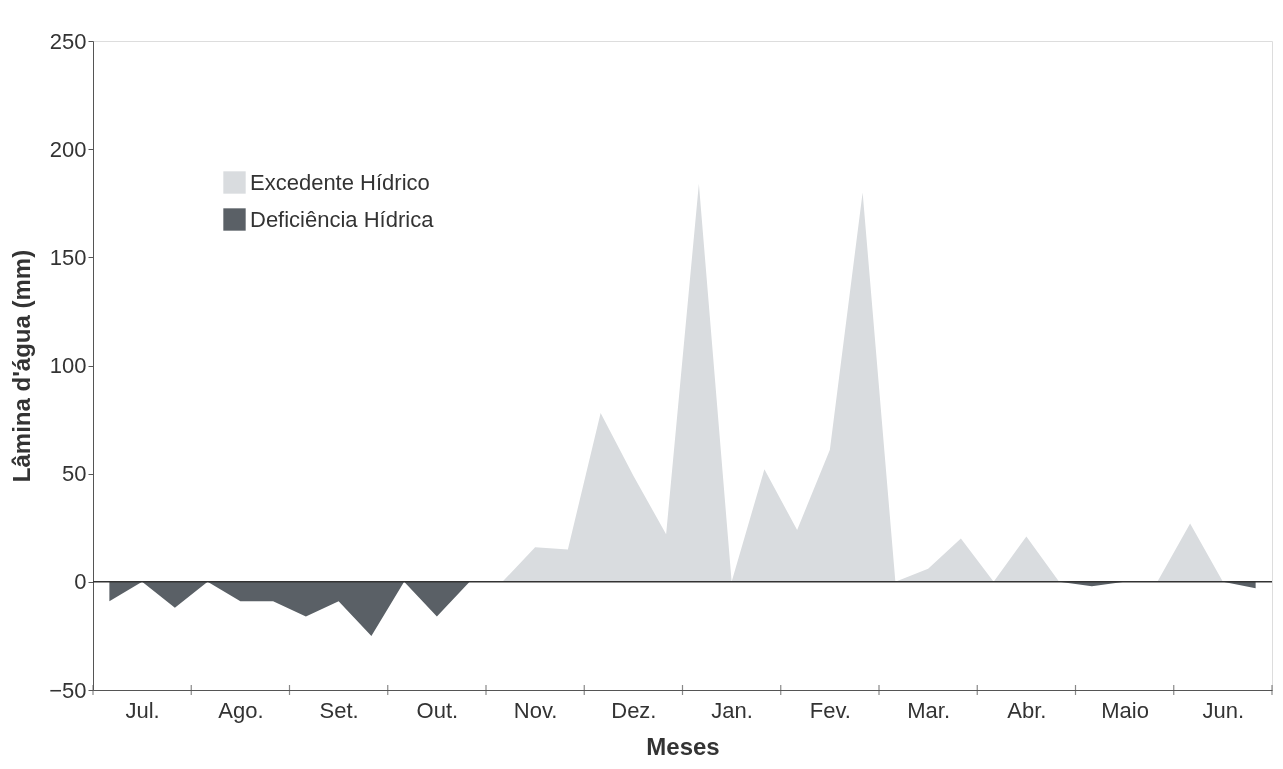 This screenshot has width=1283, height=769. I want to click on y-tick-label: 100, so click(68, 365).